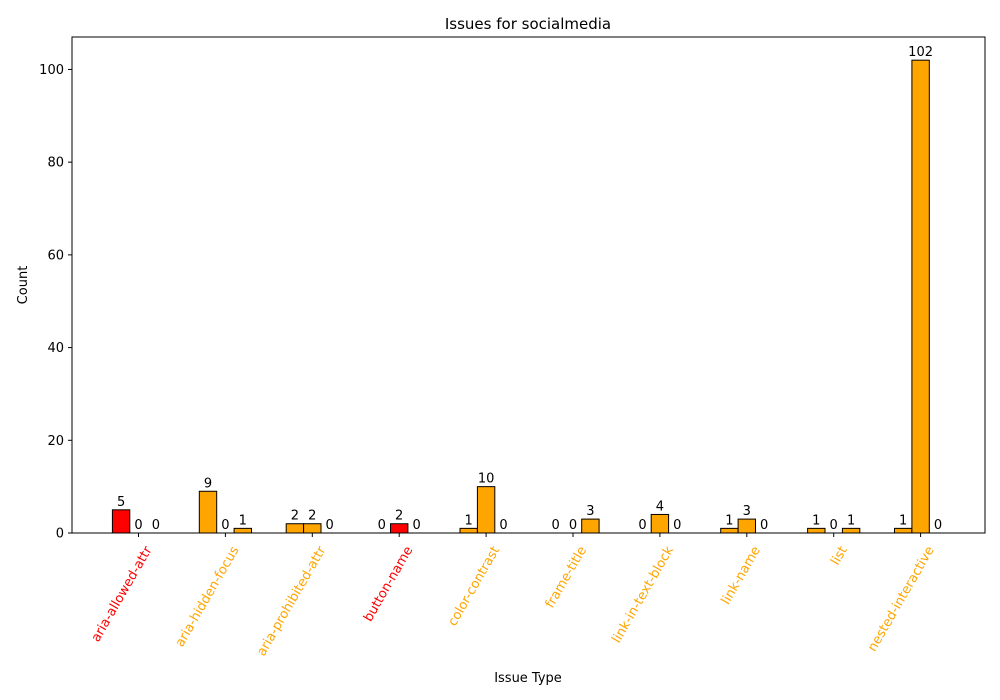  Describe the element at coordinates (388, 584) in the screenshot. I see `x-tick-label: button-name` at that location.